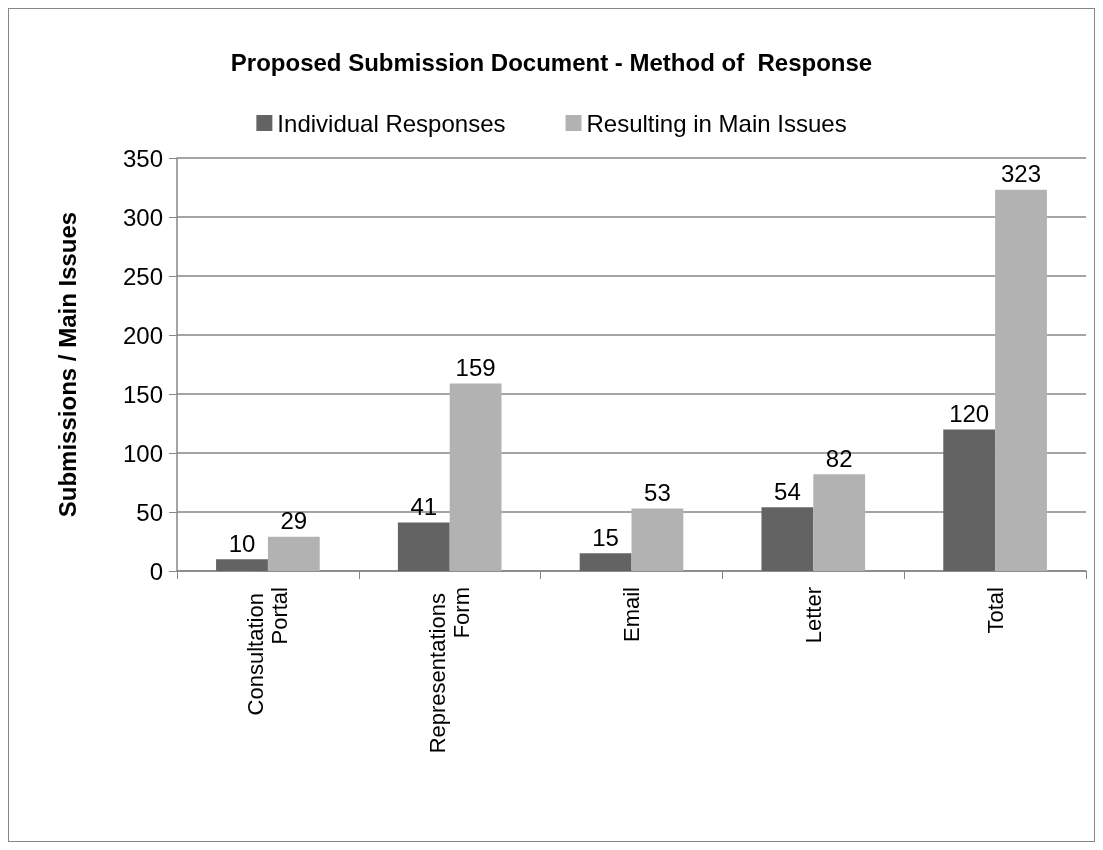  I want to click on data-label: 120, so click(969, 413).